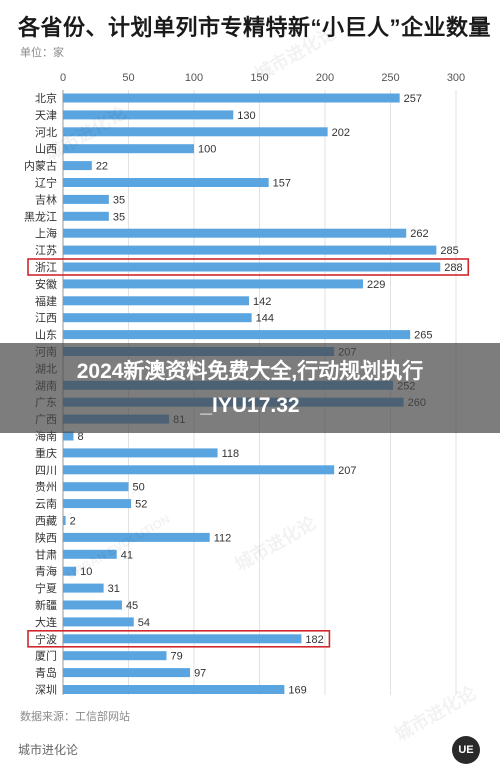  What do you see at coordinates (40, 166) in the screenshot?
I see `category-label: 内蒙古` at bounding box center [40, 166].